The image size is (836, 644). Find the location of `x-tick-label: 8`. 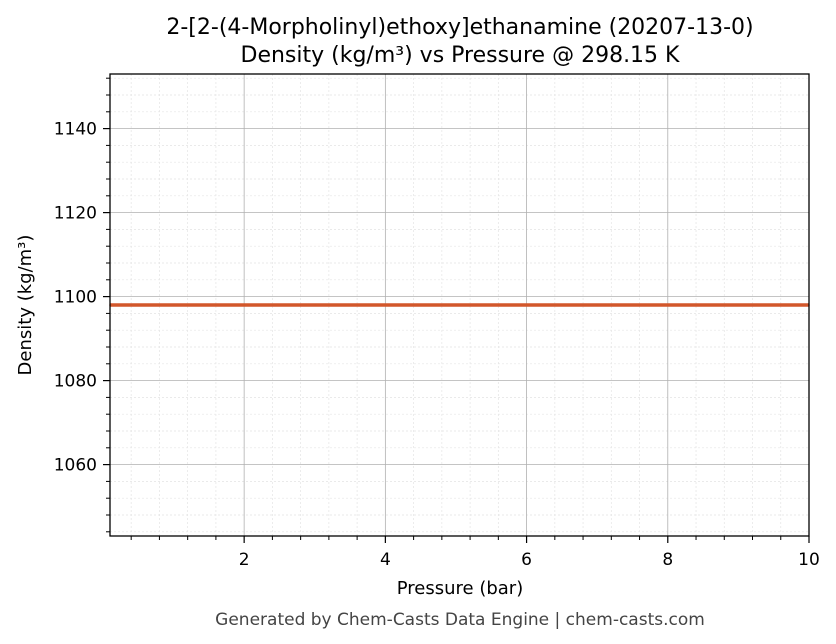

x-tick-label: 8 is located at coordinates (667, 560).